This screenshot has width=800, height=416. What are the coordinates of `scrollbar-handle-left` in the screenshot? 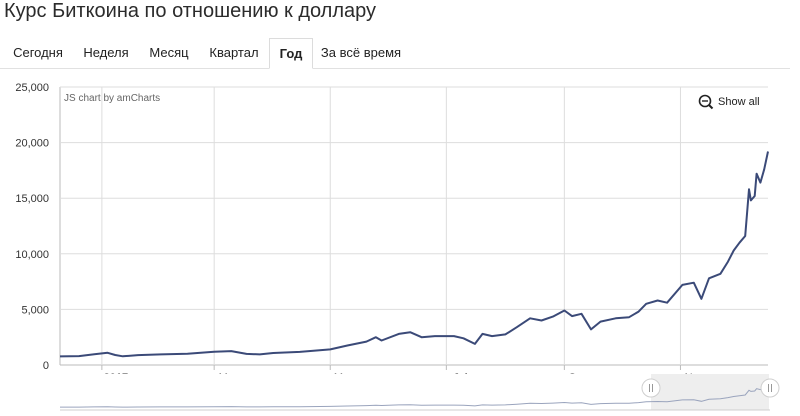 It's located at (651, 388).